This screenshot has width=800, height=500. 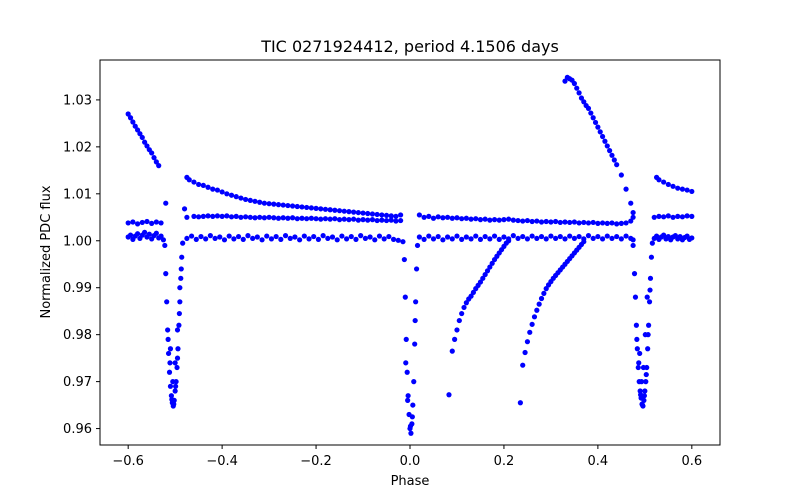 I want to click on x-tick-label: 0.0, so click(x=410, y=461).